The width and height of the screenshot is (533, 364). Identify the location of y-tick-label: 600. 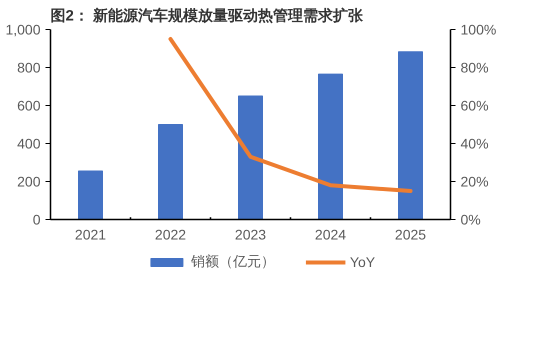
(29, 106).